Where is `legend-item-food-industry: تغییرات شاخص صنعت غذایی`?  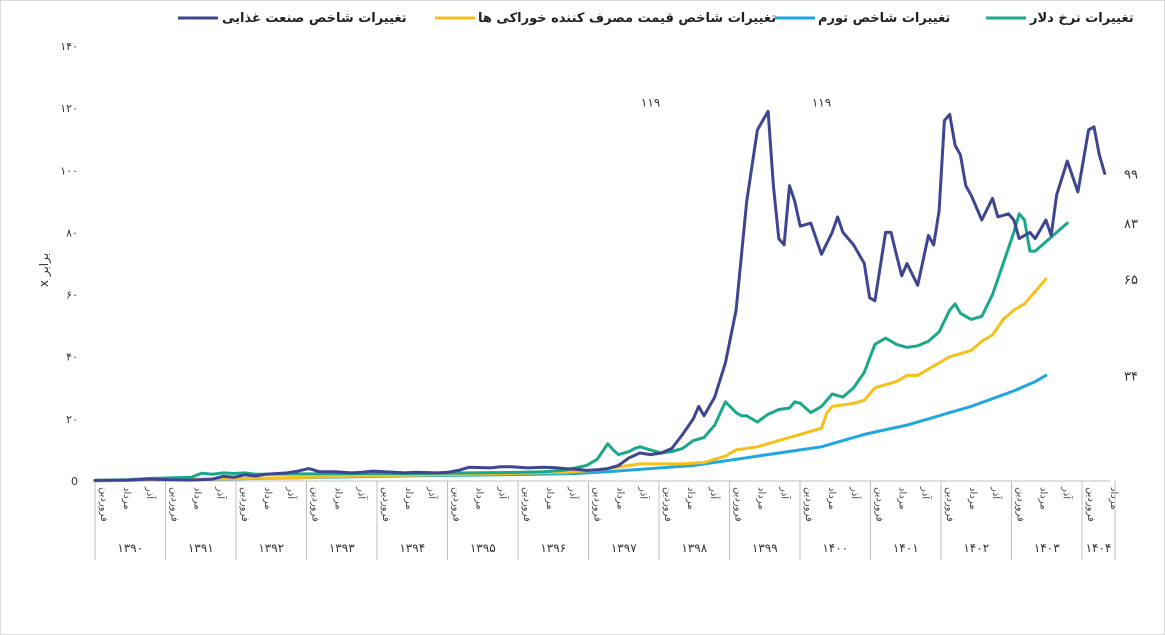
legend-item-food-industry: تغییرات شاخص صنعت غذایی is located at coordinates (292, 18).